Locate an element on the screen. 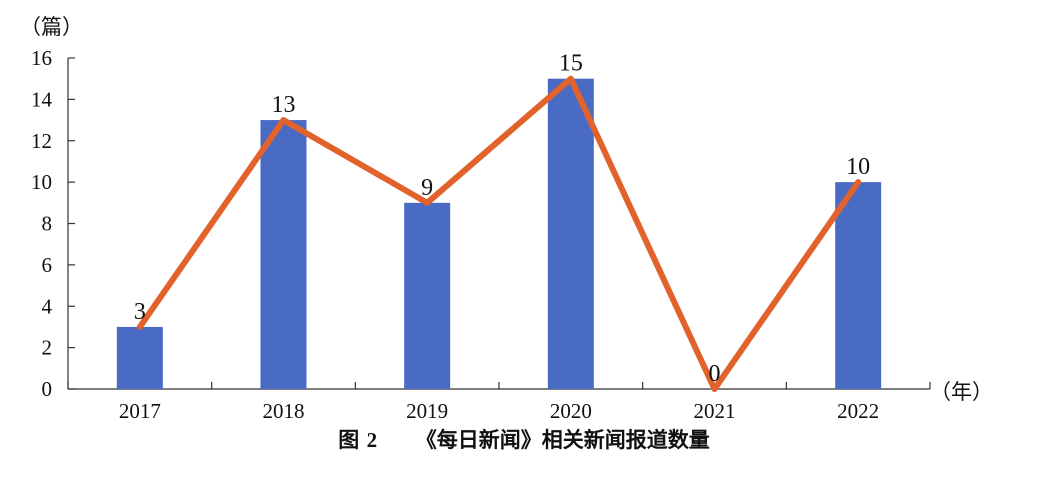 Image resolution: width=1048 pixels, height=482 pixels. y-tick-label: 14 is located at coordinates (42, 99).